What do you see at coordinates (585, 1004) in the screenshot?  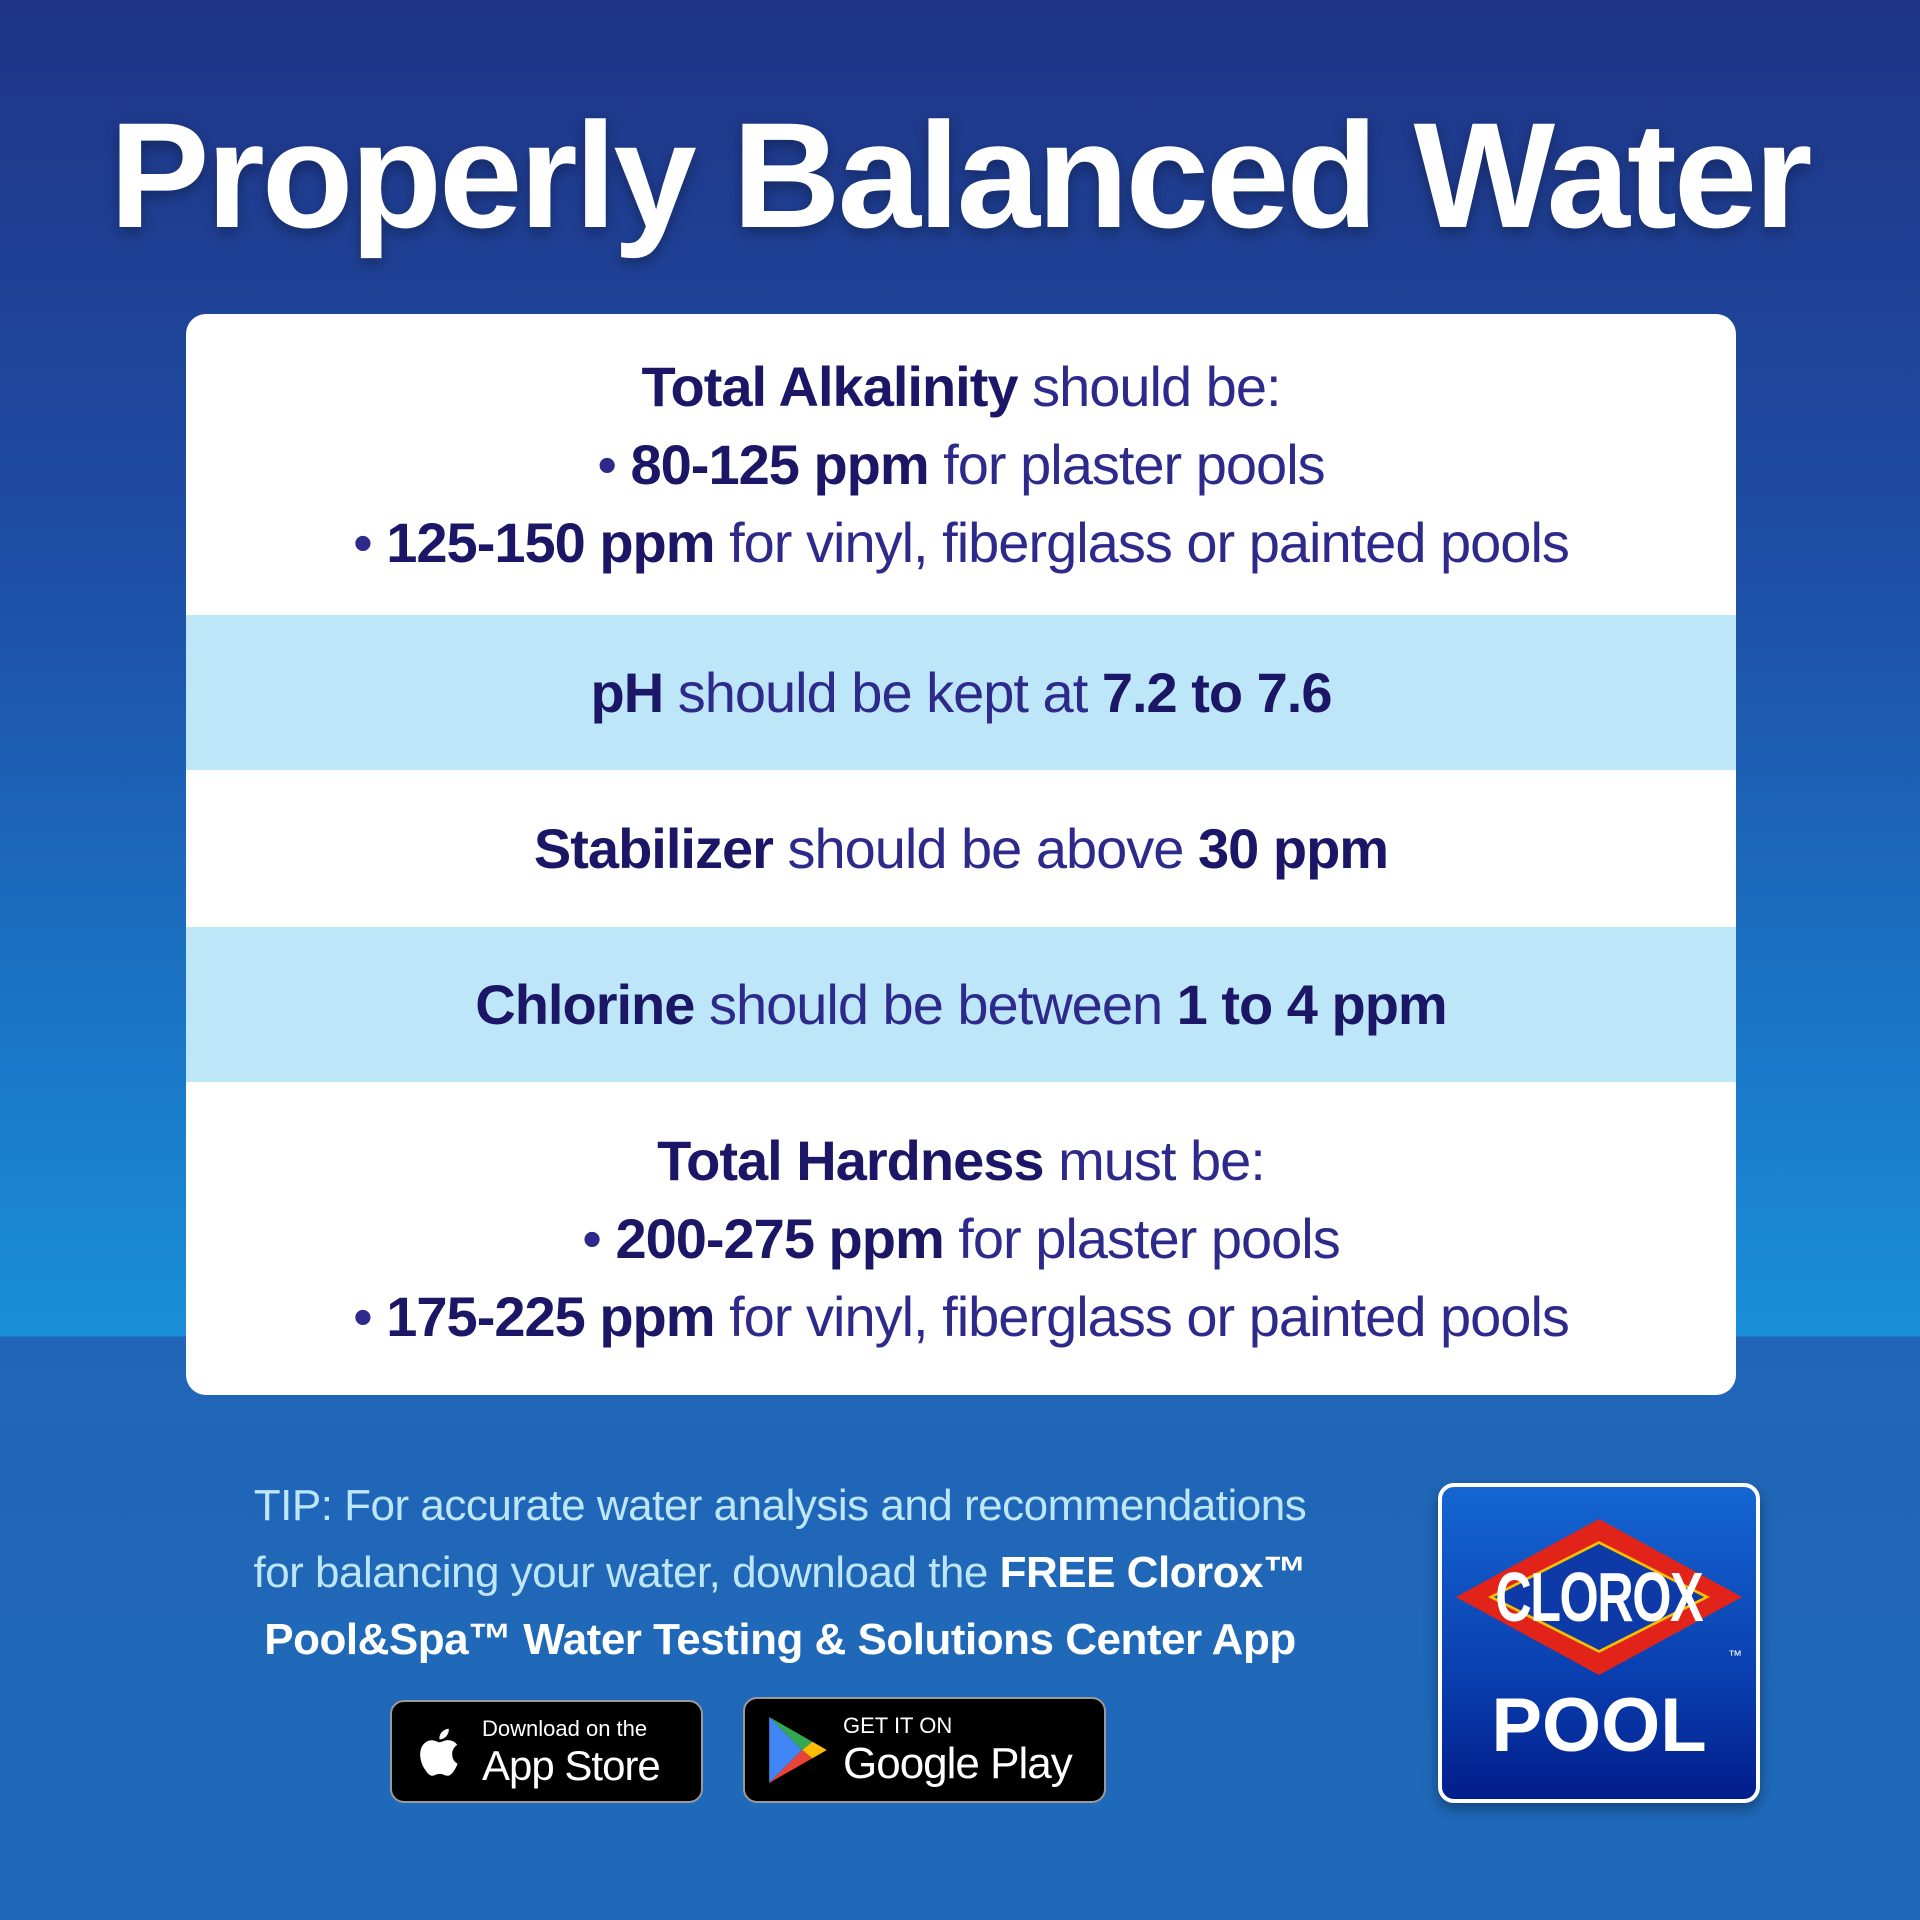 I see `label: Chlorine` at bounding box center [585, 1004].